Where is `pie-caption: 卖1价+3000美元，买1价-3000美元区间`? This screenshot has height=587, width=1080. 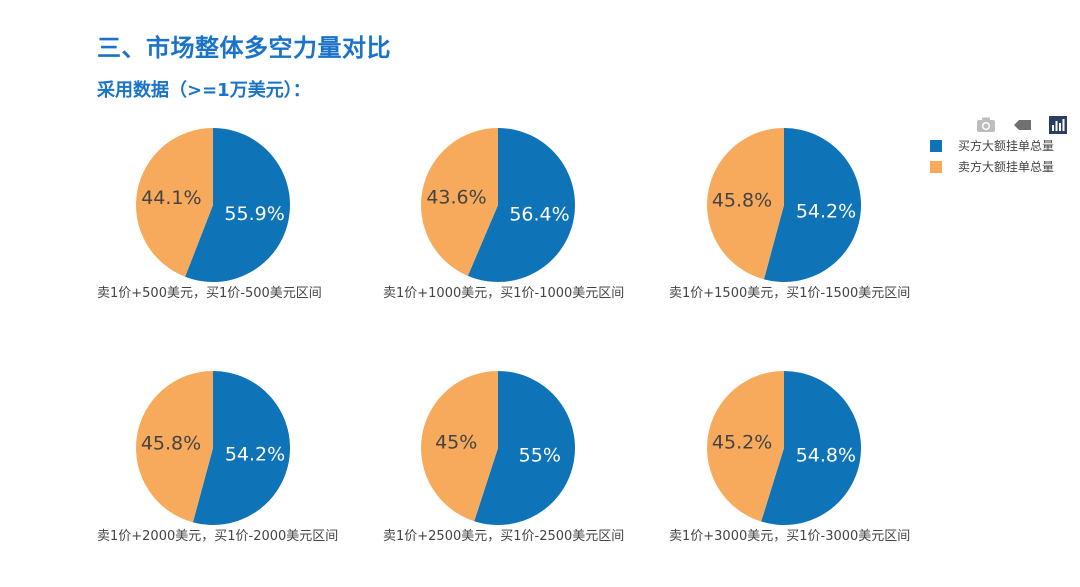 pie-caption: 卖1价+3000美元，买1价-3000美元区间 is located at coordinates (789, 536).